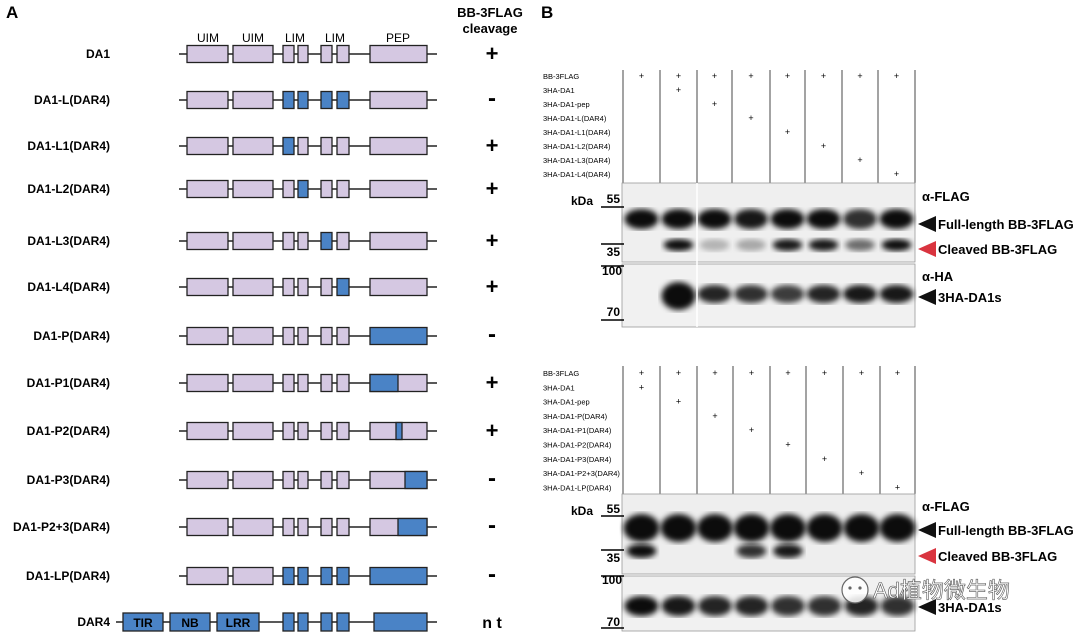 The height and width of the screenshot is (637, 1080). I want to click on sample-label: BB-3FLAG, so click(561, 373).